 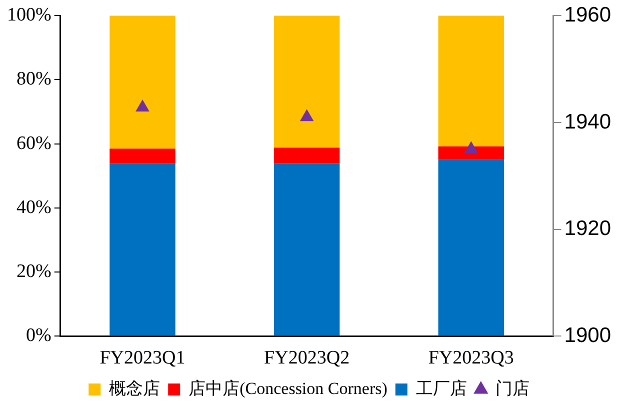 What do you see at coordinates (34, 143) in the screenshot?
I see `y-tick-label: 60%` at bounding box center [34, 143].